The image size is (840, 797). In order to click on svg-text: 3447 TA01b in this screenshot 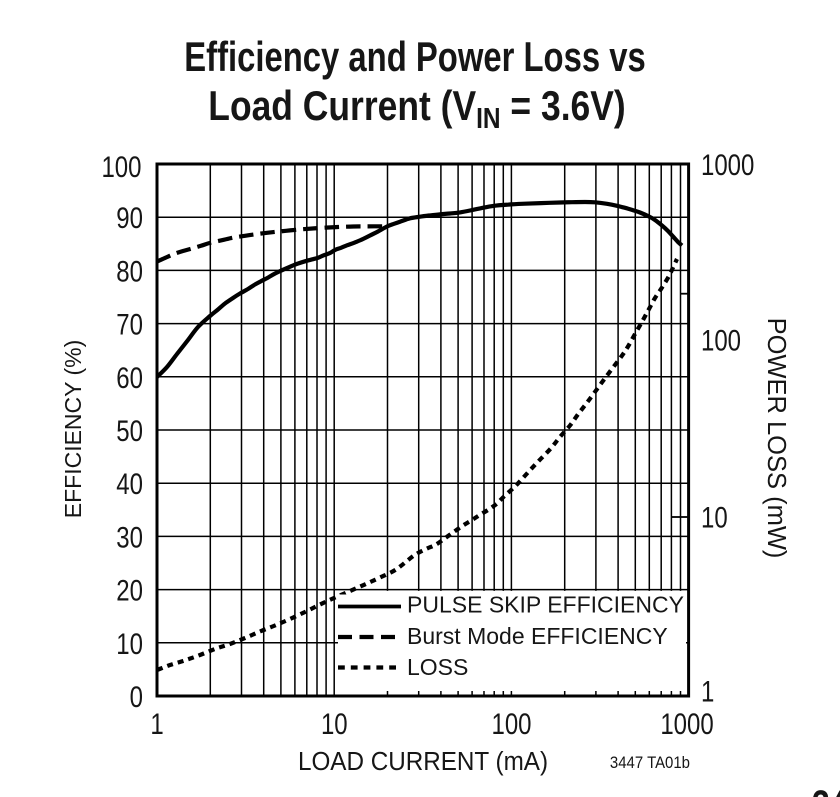, I will do `click(650, 763)`.